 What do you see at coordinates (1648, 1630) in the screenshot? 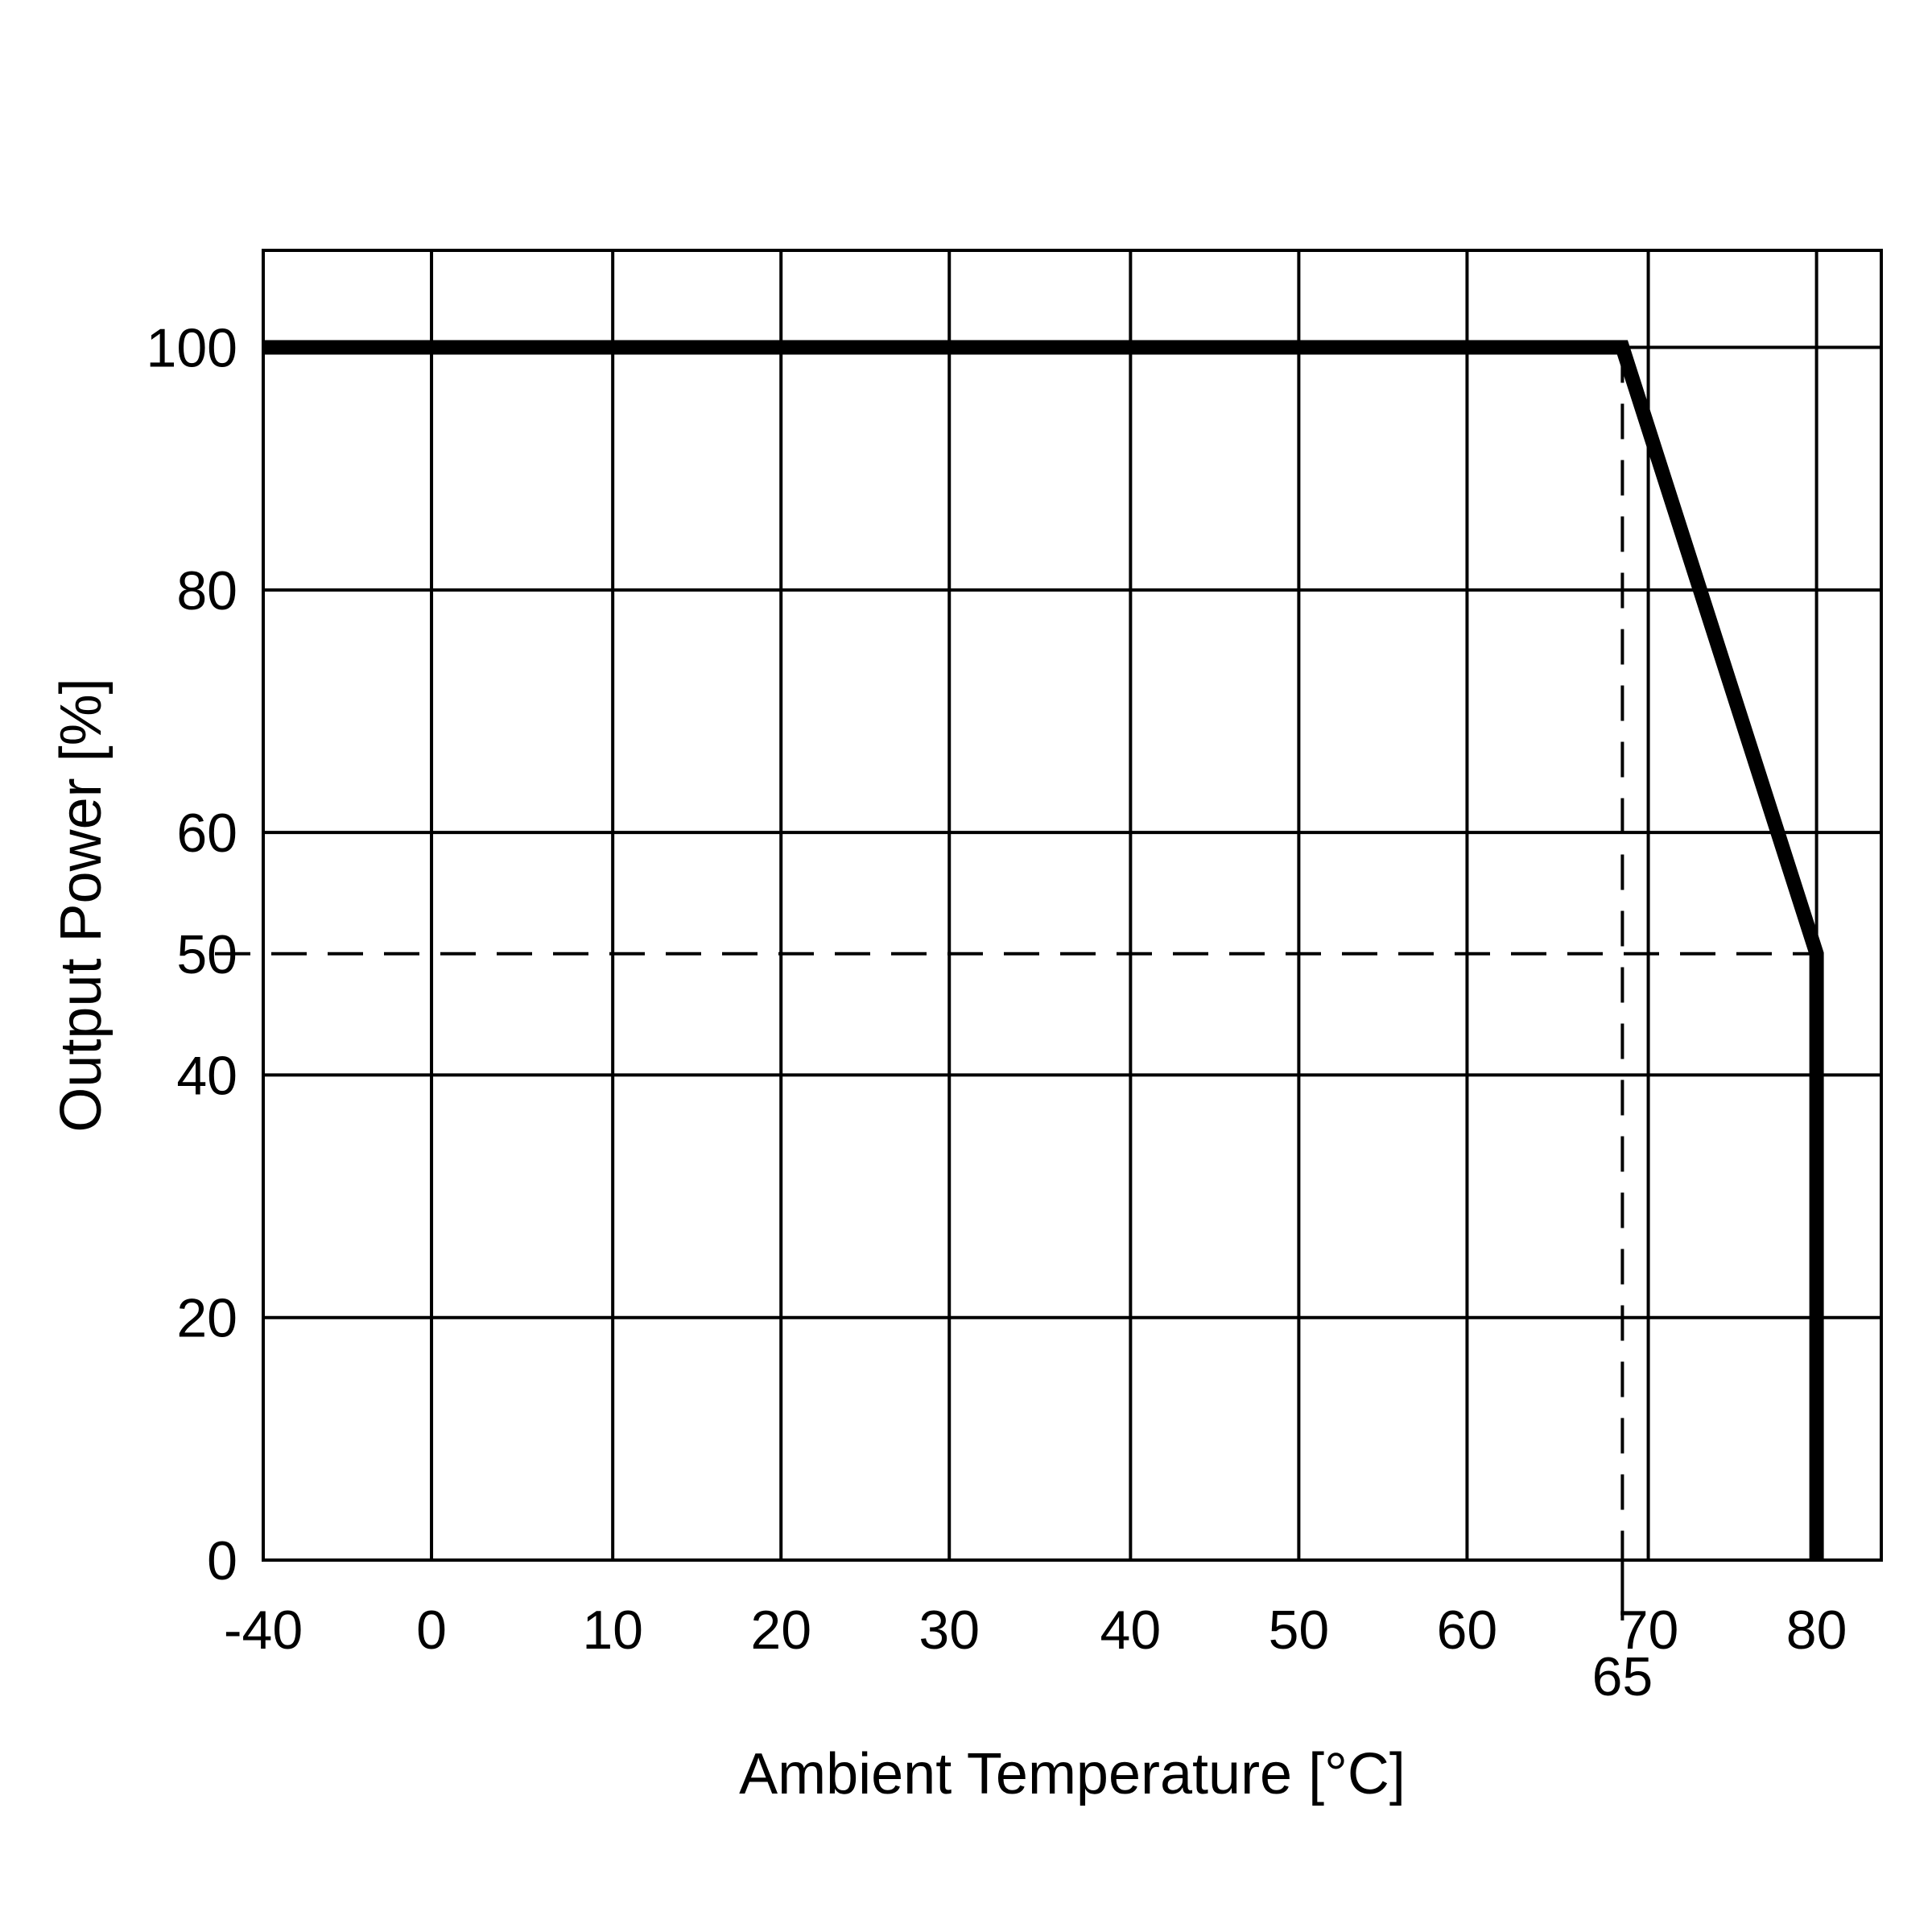
I see `x-tick-label: 70` at bounding box center [1648, 1630].